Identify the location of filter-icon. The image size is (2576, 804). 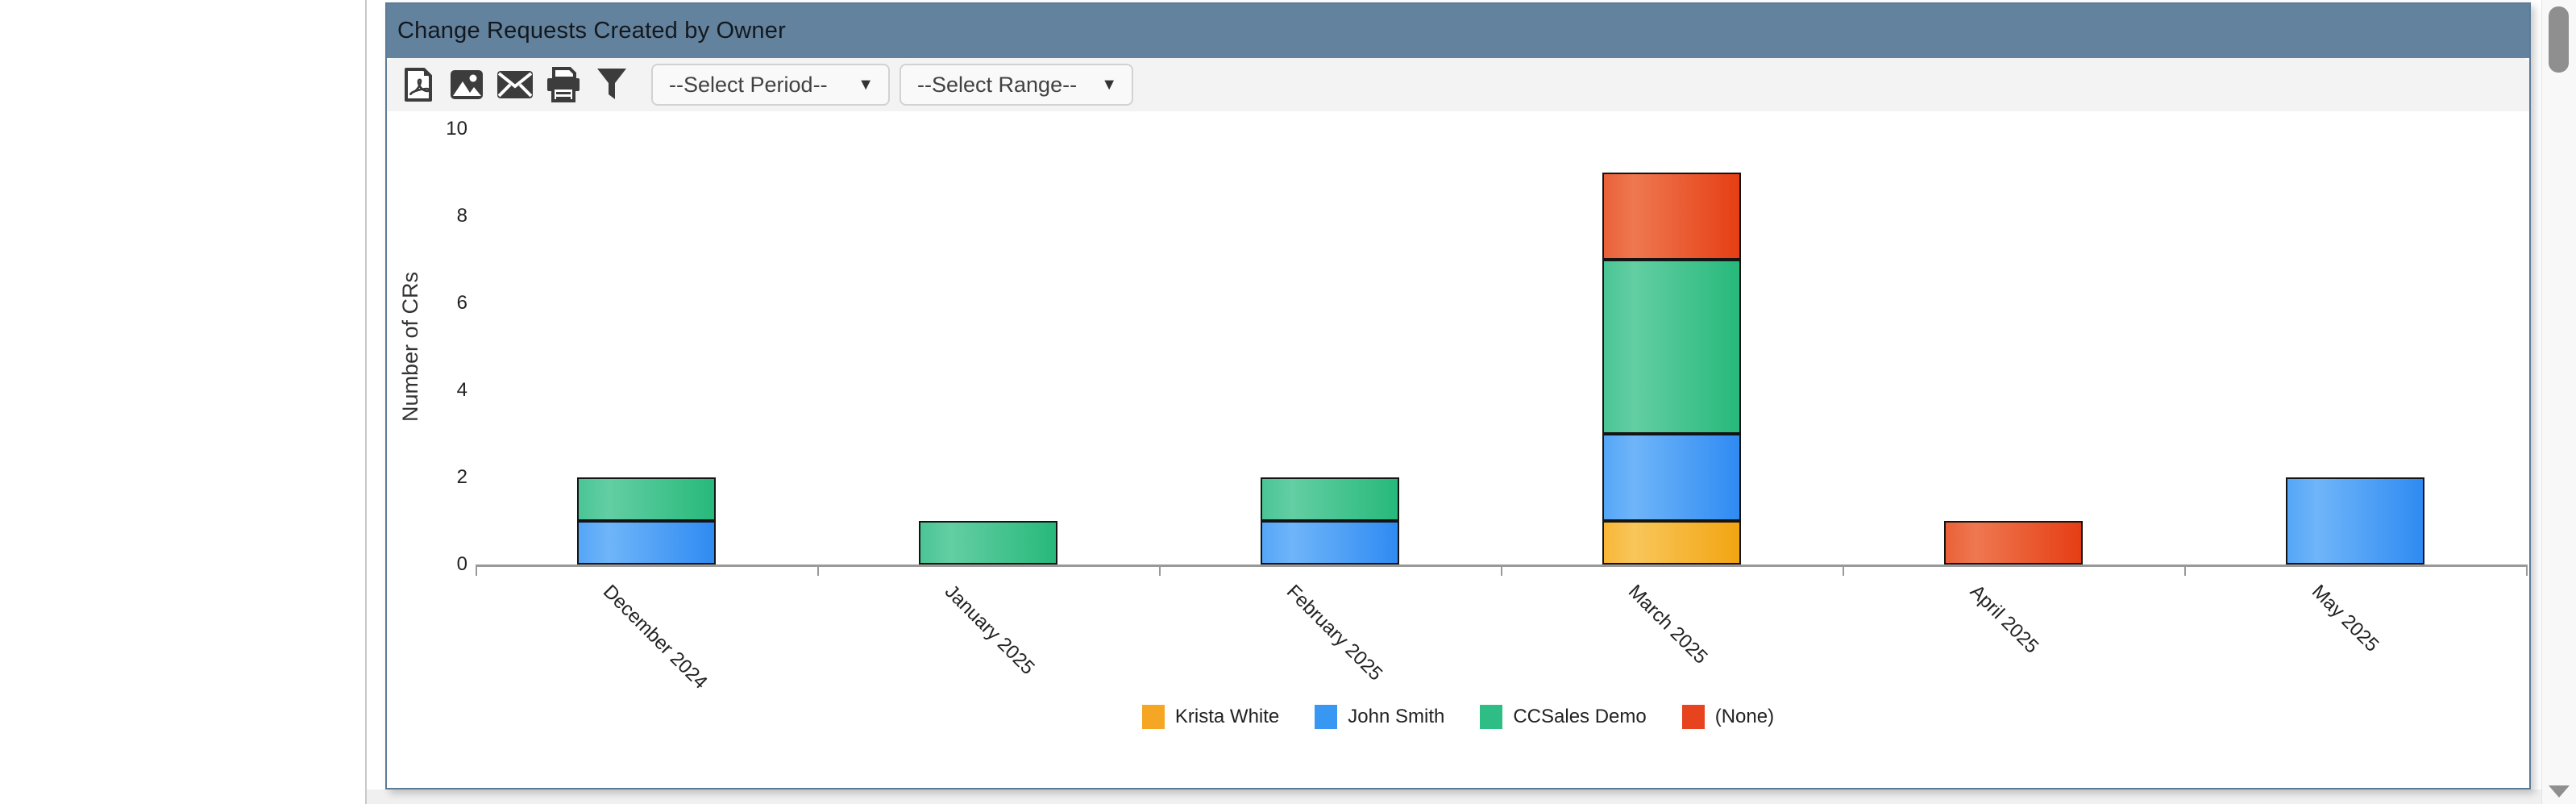
(612, 84).